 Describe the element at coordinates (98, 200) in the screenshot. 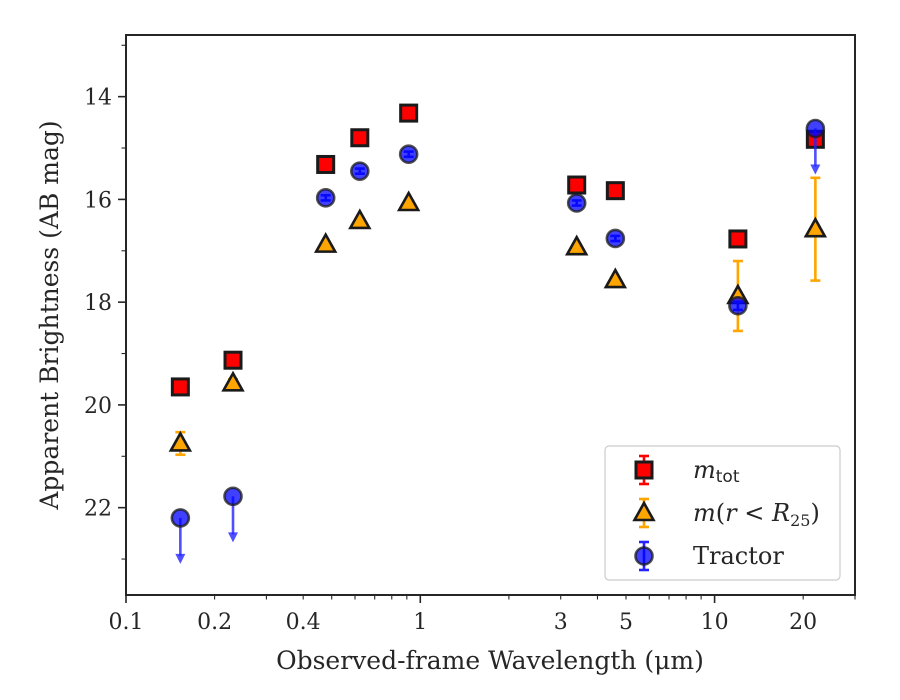

I see `y-tick-label: 16` at that location.